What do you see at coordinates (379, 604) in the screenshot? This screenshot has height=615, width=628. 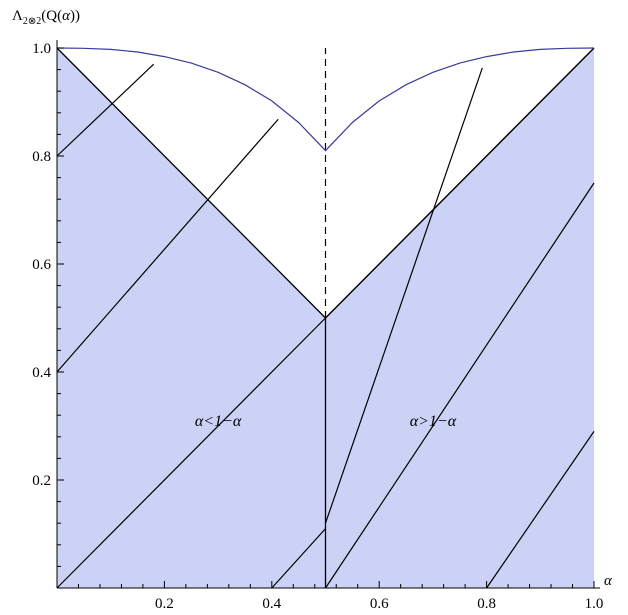 I see `x-tick-label-2: 0.6` at bounding box center [379, 604].